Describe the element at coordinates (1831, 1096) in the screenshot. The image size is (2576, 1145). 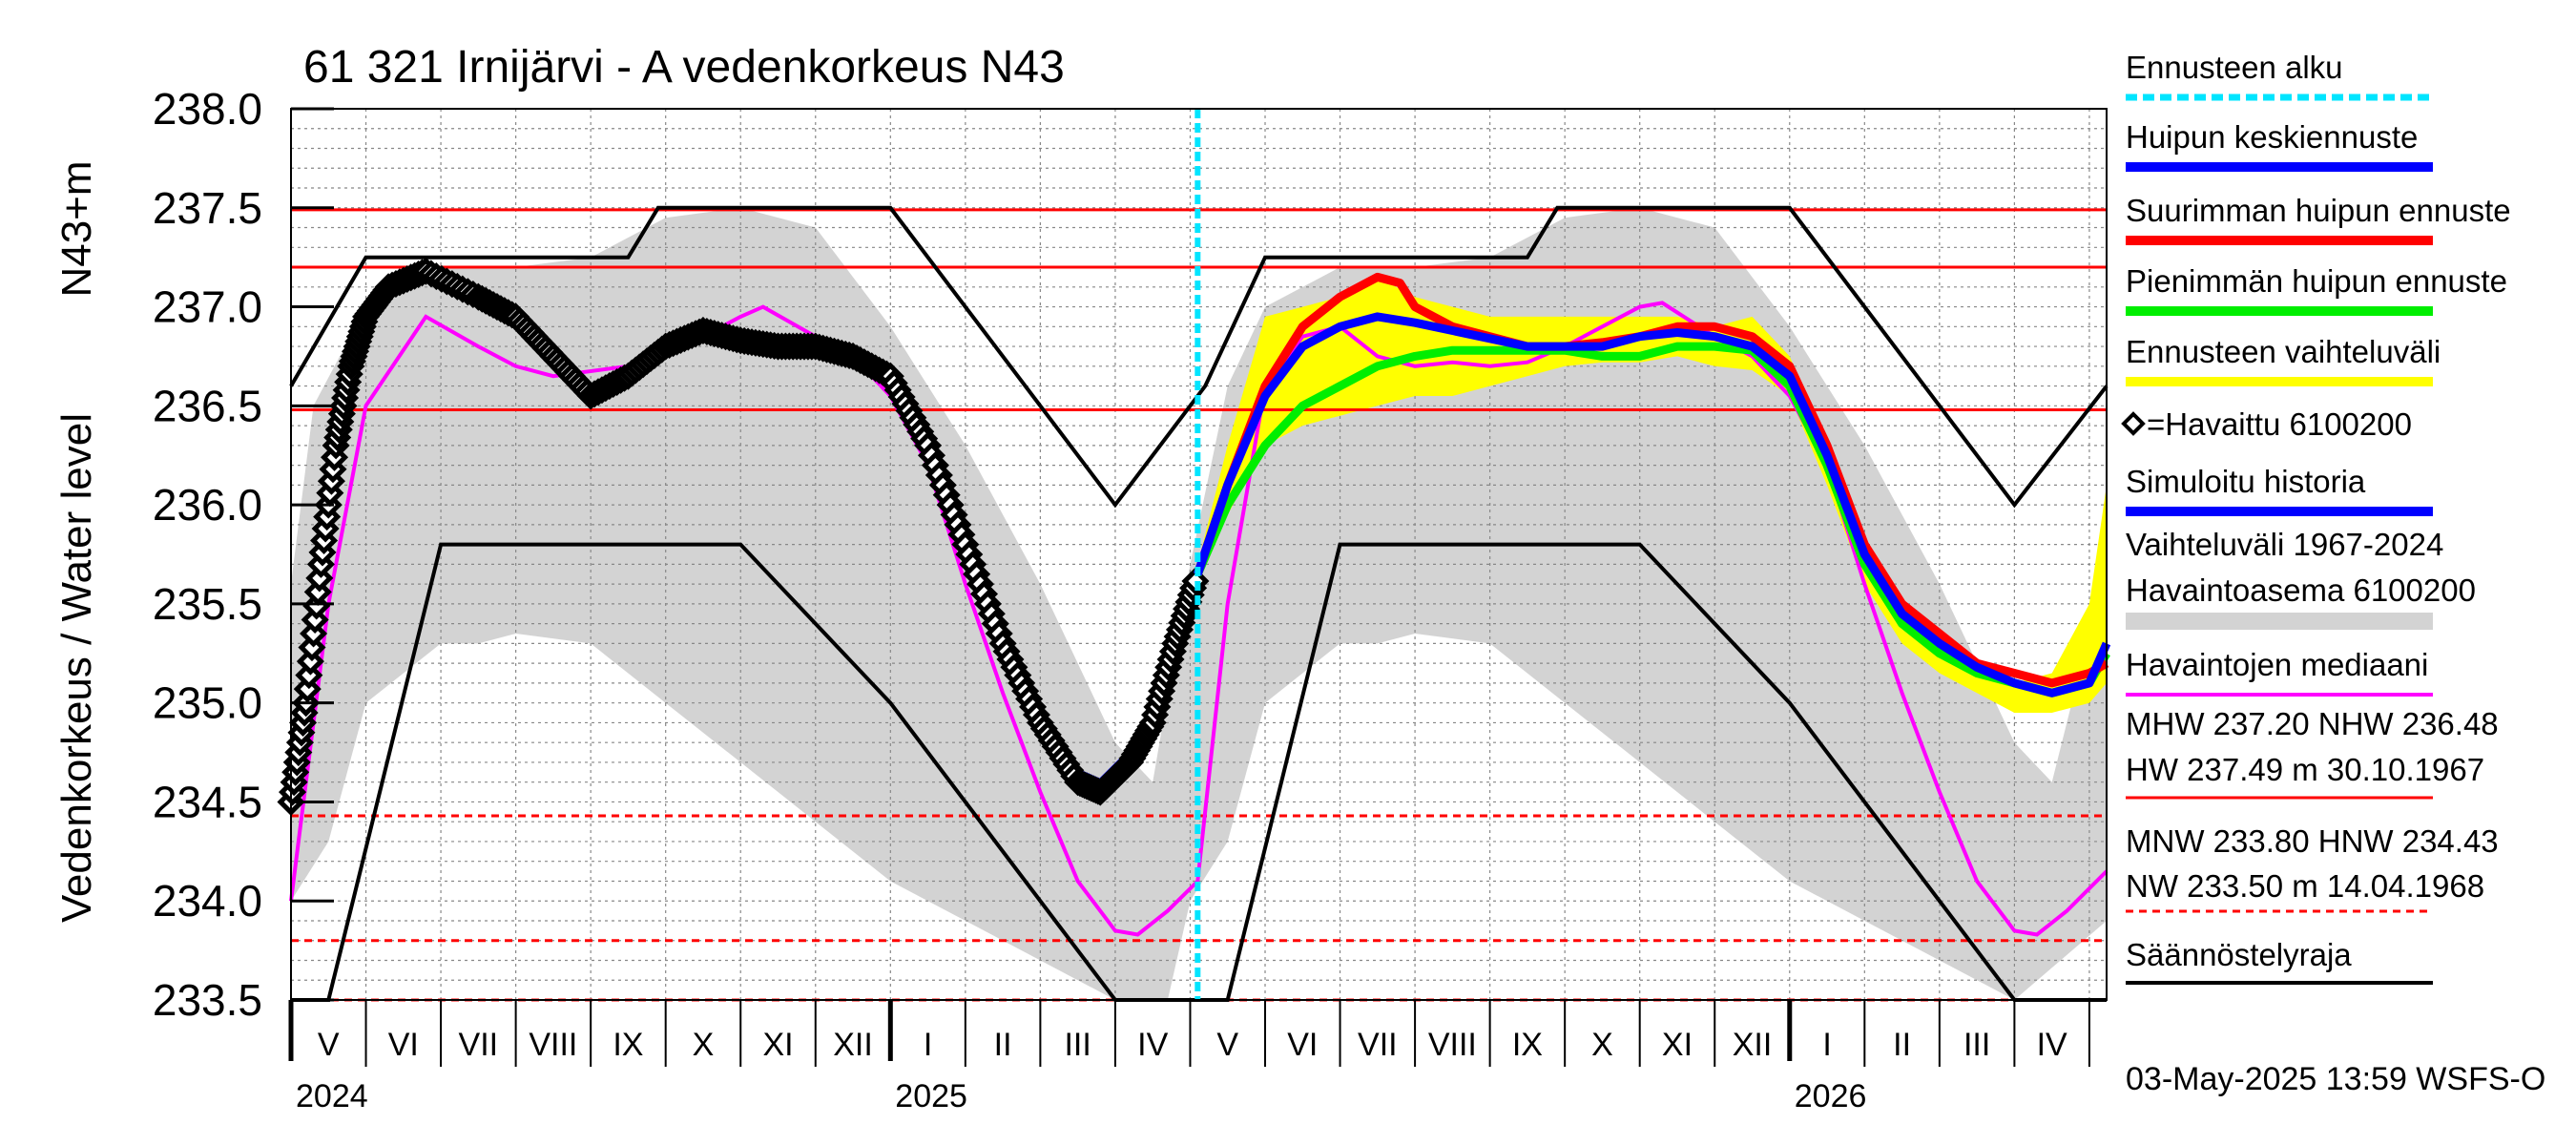
I see `x-year-label: 2026` at that location.